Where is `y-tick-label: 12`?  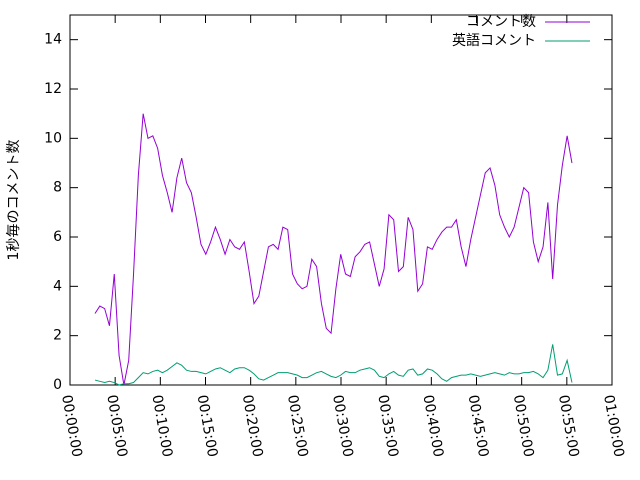 y-tick-label: 12 is located at coordinates (53, 89).